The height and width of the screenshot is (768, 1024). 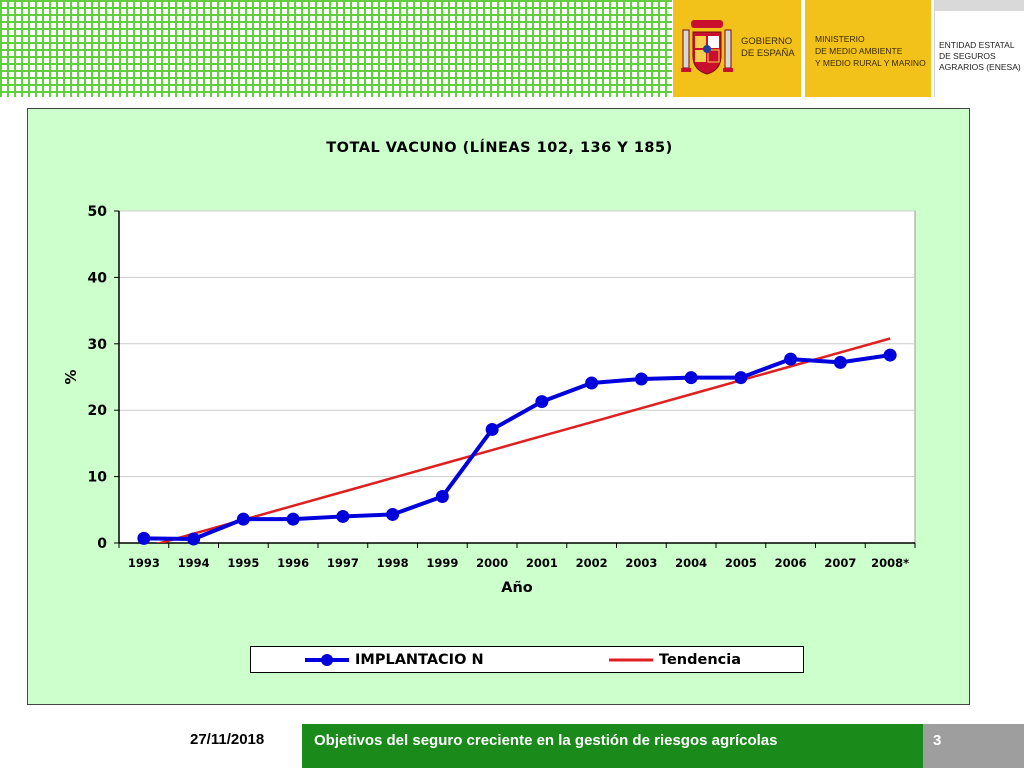 What do you see at coordinates (542, 563) in the screenshot?
I see `x-tick-label: 2001` at bounding box center [542, 563].